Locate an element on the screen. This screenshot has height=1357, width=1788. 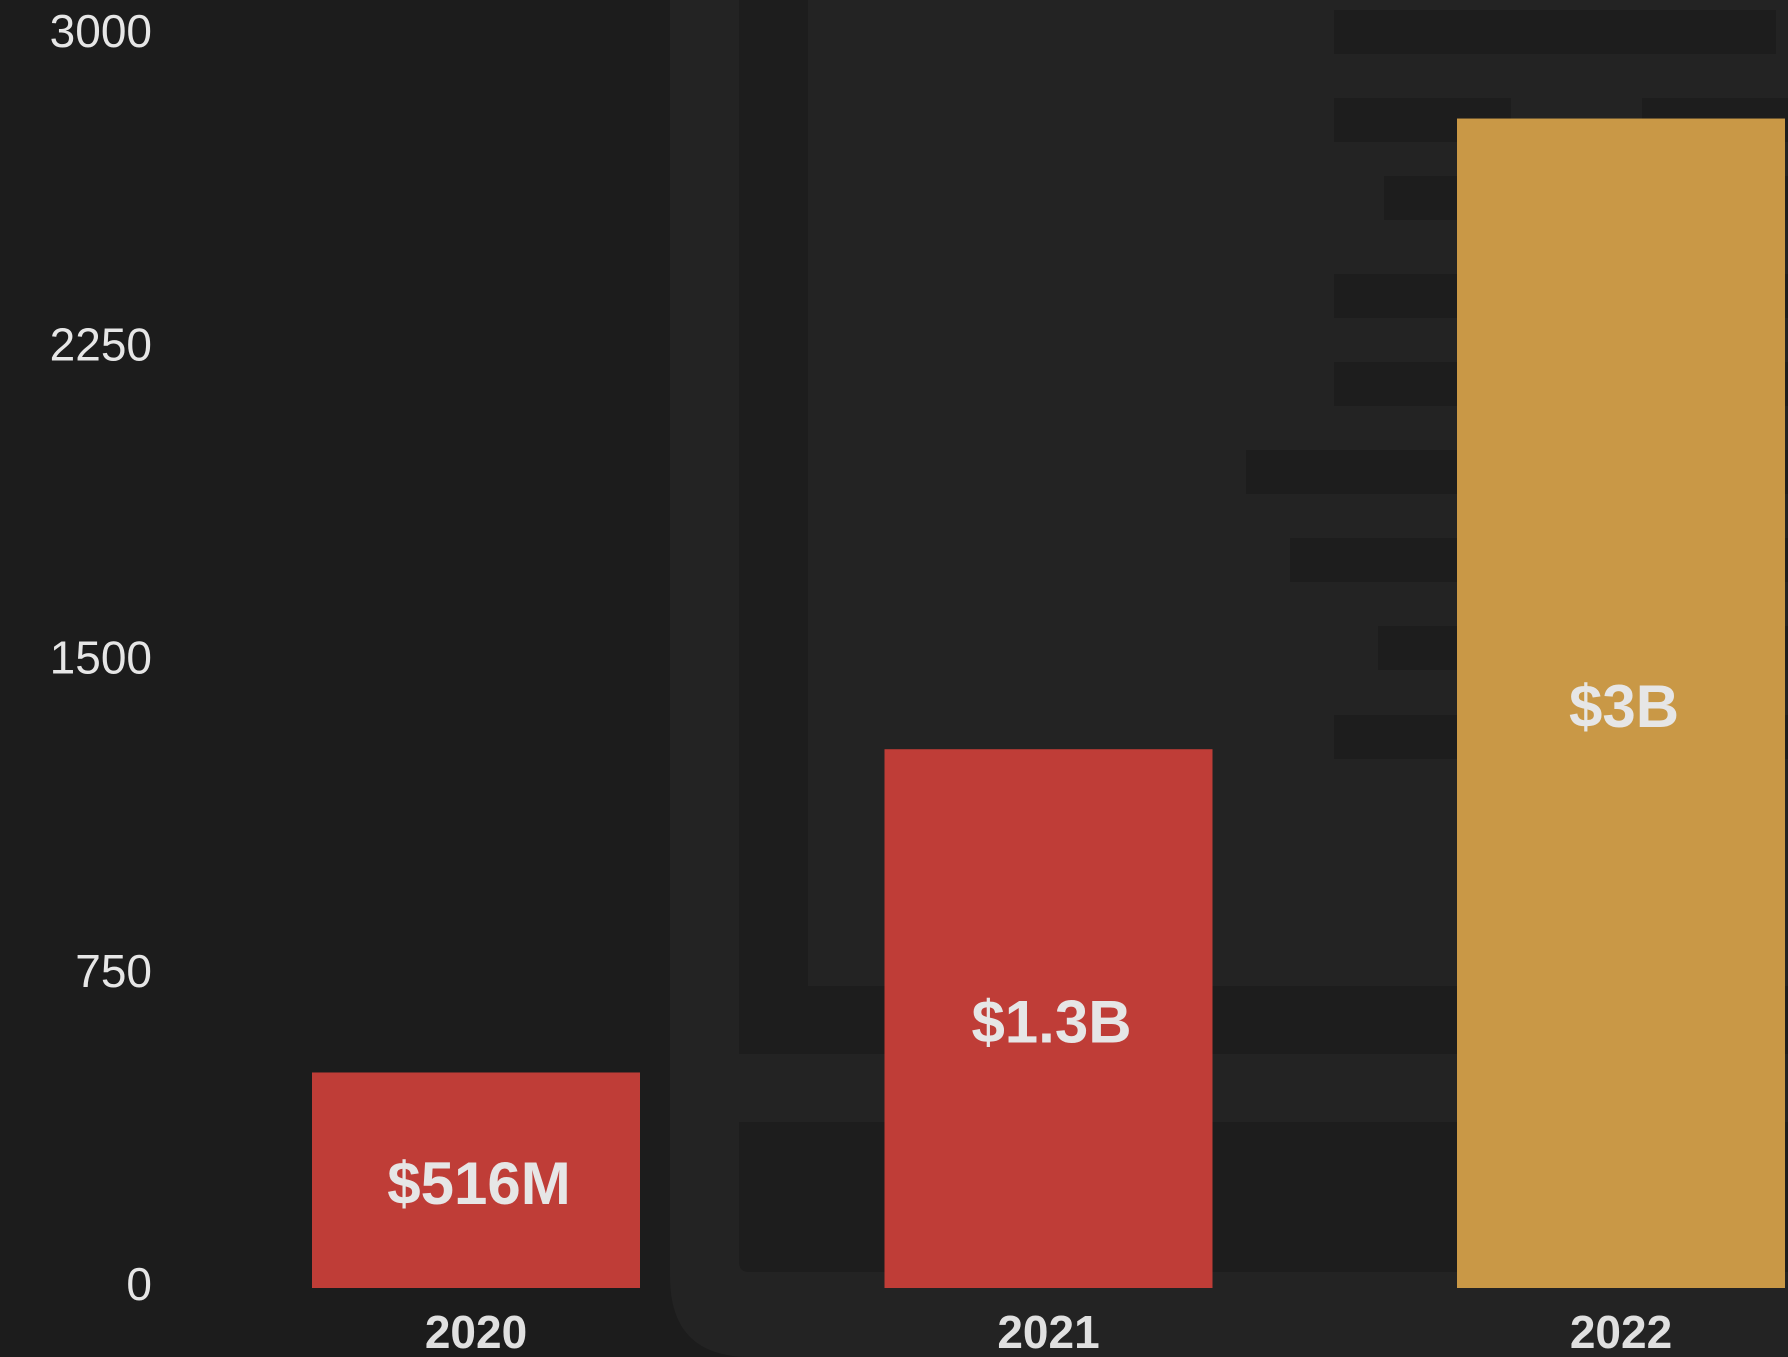
y-tick-label: 3000 is located at coordinates (101, 31).